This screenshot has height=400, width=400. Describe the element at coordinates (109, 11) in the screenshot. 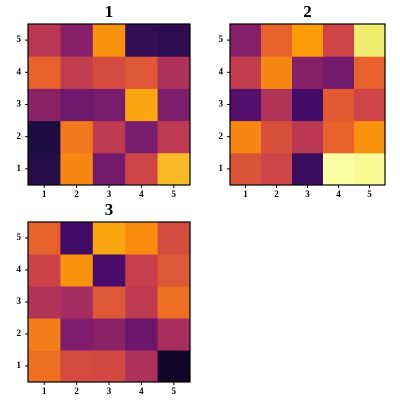

I see `chart-title: 1` at that location.